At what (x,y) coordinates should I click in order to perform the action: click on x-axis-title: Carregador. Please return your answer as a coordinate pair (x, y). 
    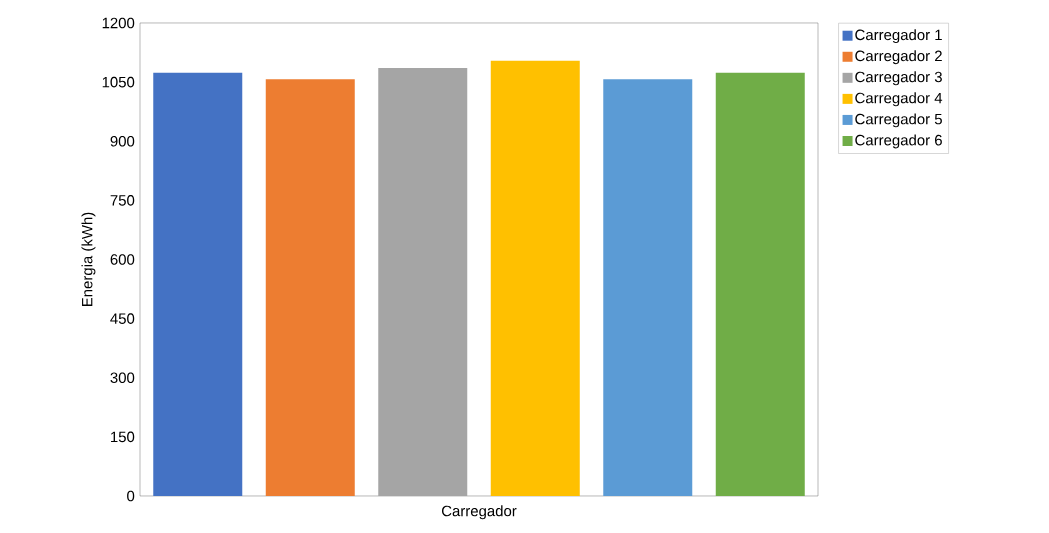
    Looking at the image, I should click on (479, 512).